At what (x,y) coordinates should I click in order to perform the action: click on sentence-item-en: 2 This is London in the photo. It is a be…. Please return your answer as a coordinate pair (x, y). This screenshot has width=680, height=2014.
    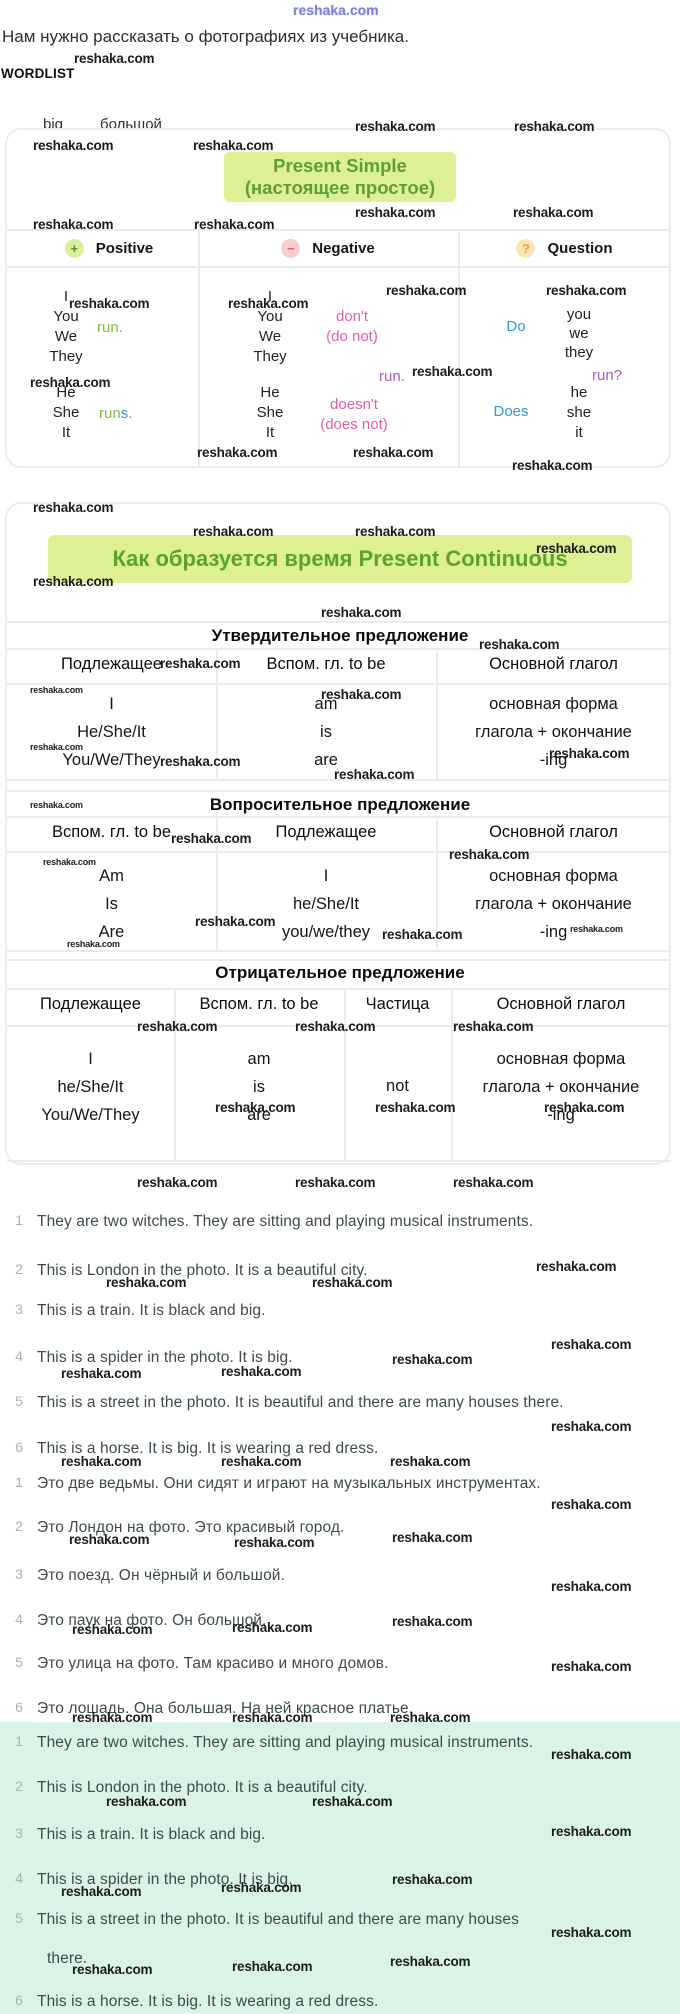
    Looking at the image, I should click on (188, 1271).